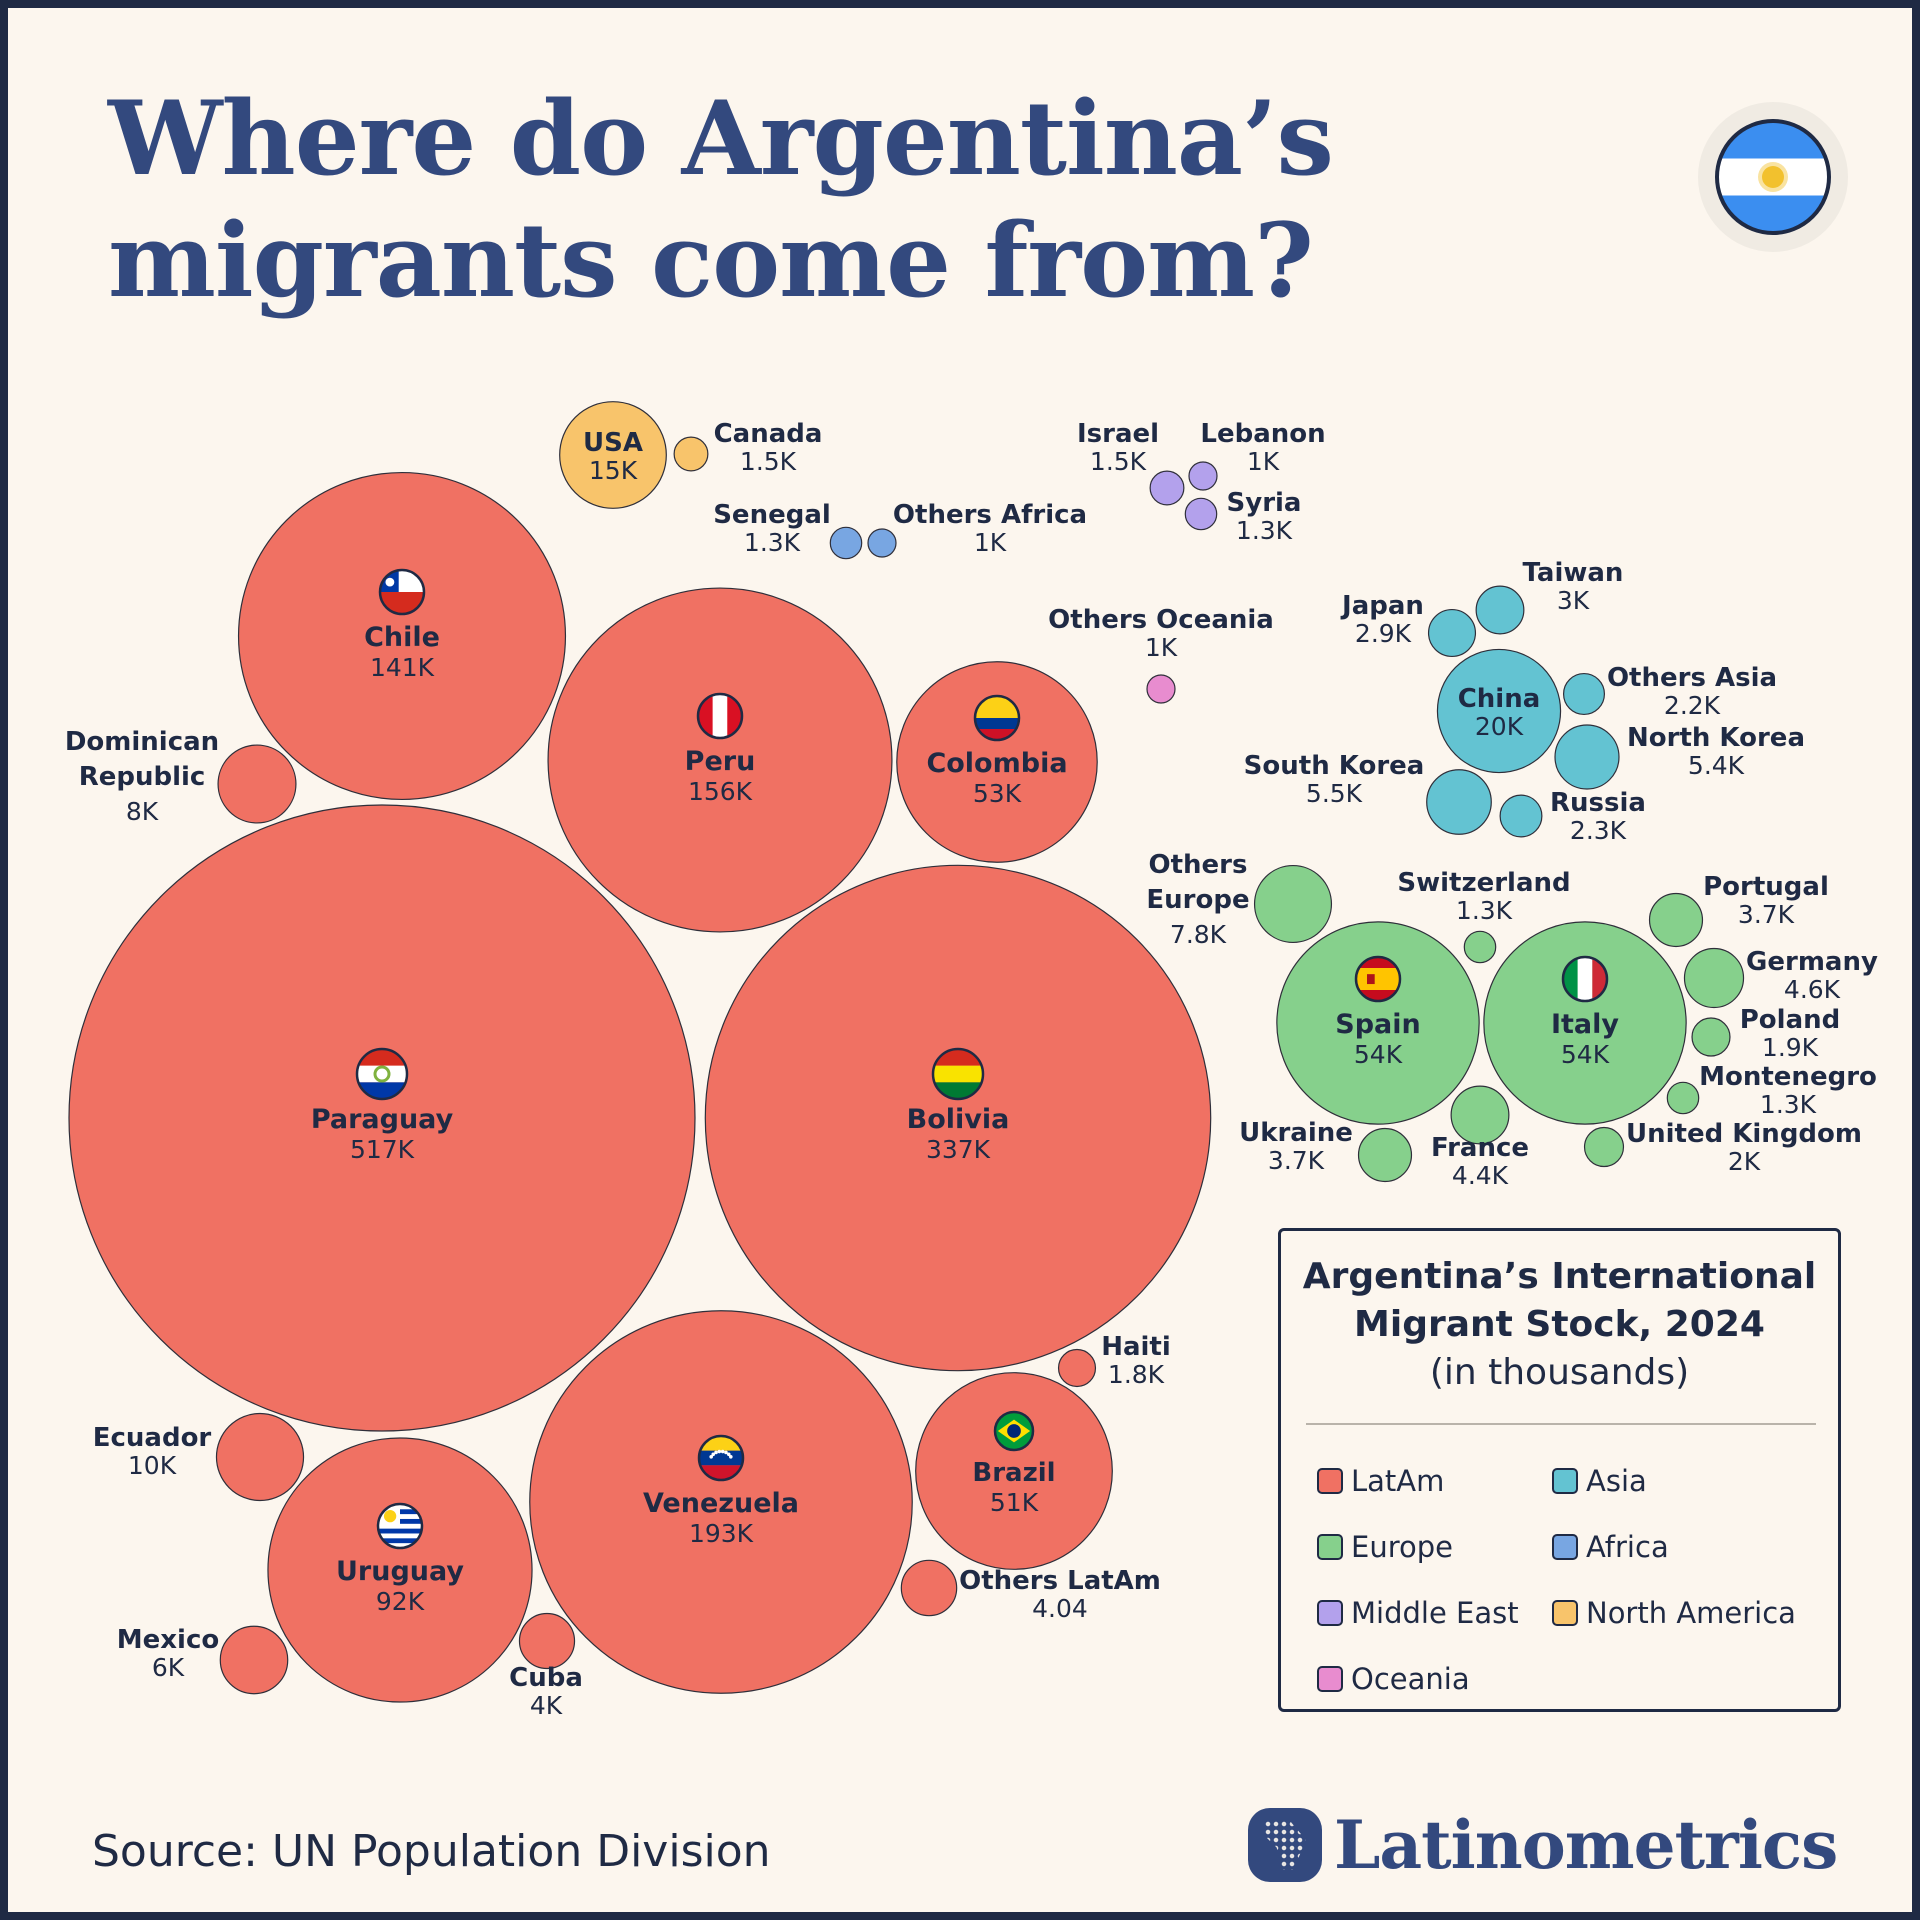 The image size is (1920, 1920). Describe the element at coordinates (1585, 1039) in the screenshot. I see `label-italy: Italy 54K` at that location.